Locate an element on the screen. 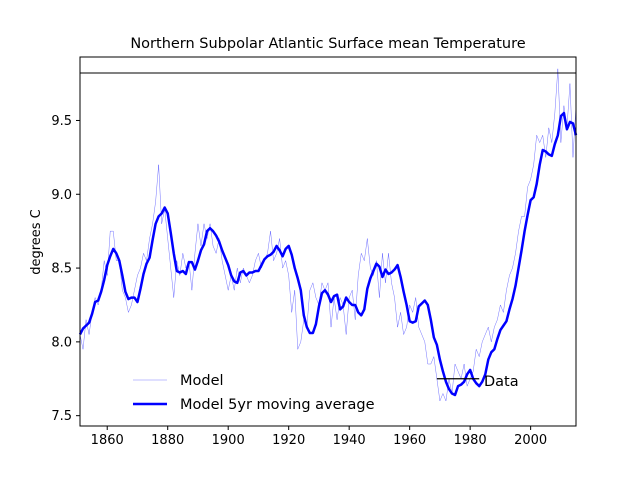 This screenshot has height=480, width=640. legend-data-label: Data is located at coordinates (501, 382).